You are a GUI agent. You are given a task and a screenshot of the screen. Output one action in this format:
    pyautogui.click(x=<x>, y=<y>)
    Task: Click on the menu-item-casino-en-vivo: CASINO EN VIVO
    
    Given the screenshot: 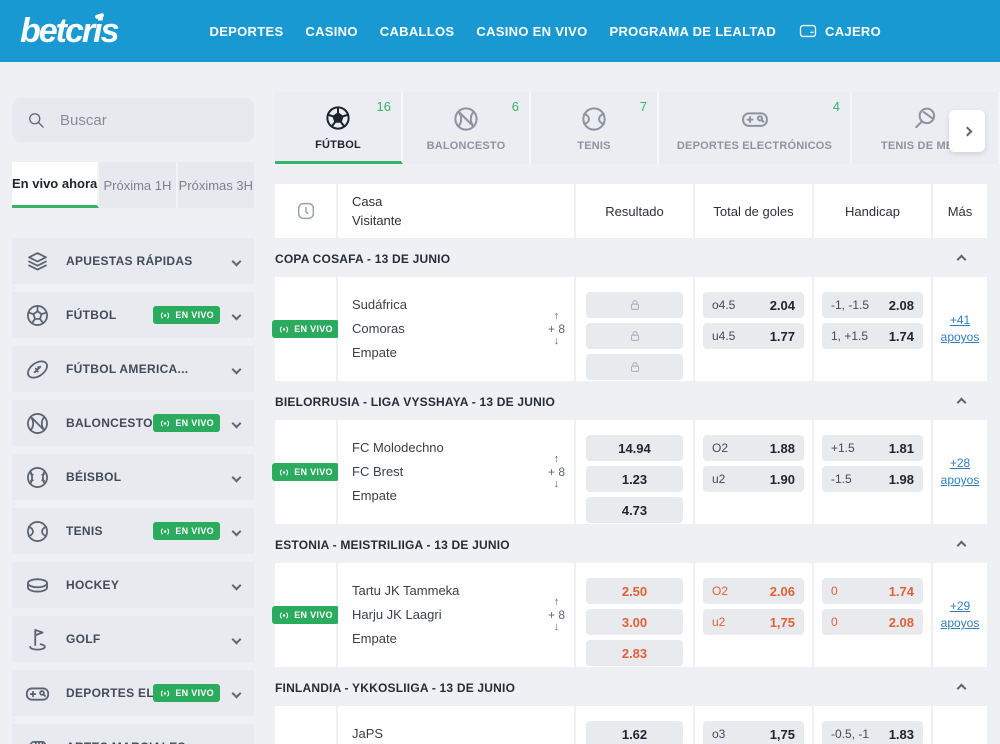 What is the action you would take?
    pyautogui.click(x=532, y=31)
    